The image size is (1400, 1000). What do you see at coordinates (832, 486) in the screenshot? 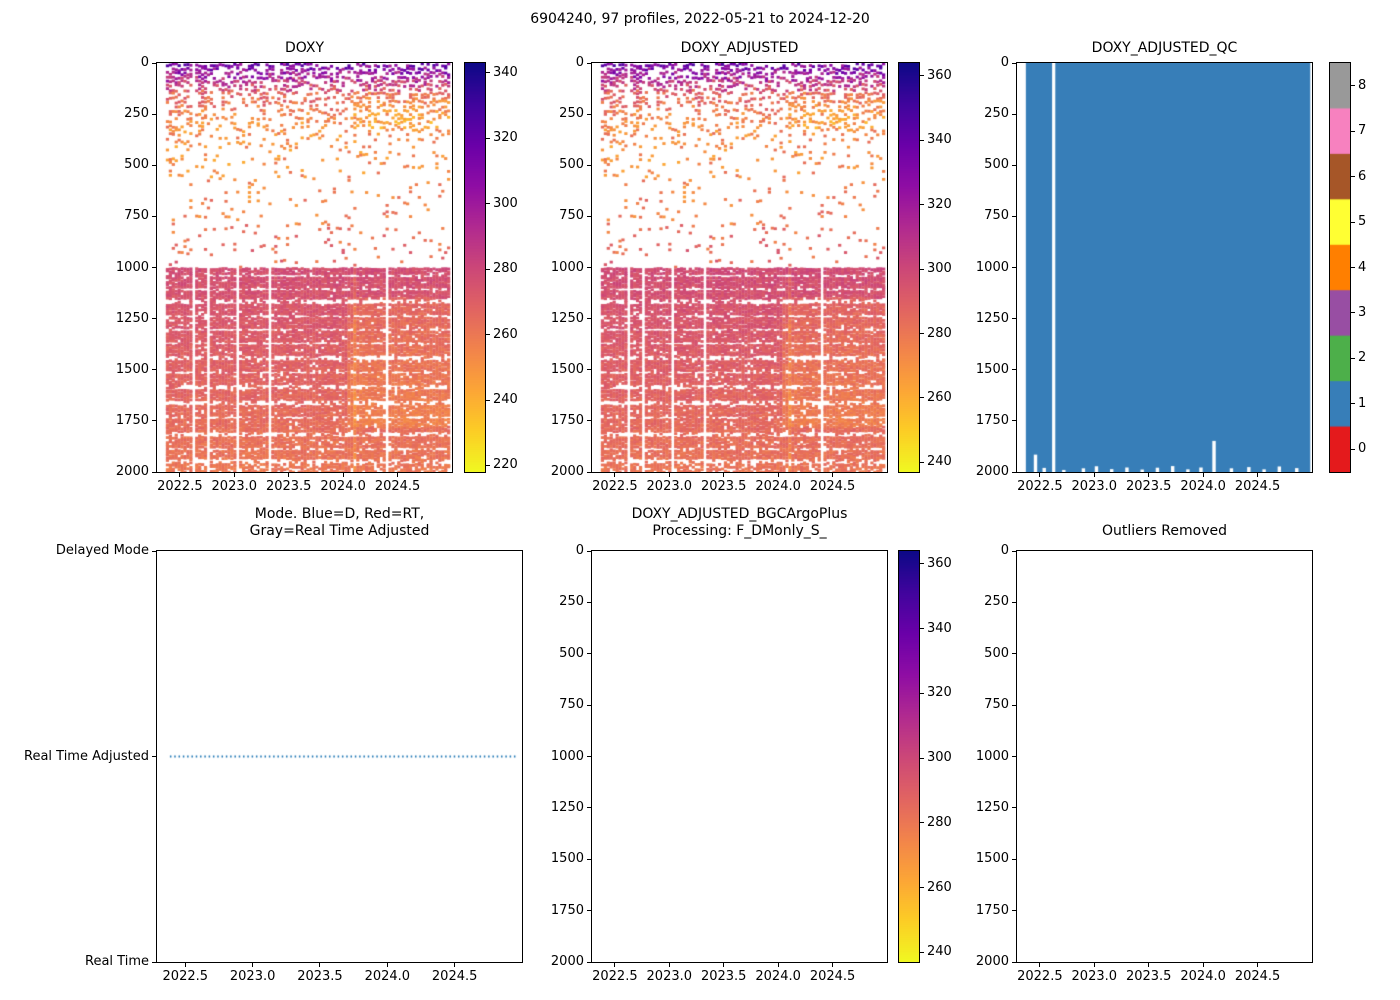
I see `x-tick-label: 2024.5` at bounding box center [832, 486].